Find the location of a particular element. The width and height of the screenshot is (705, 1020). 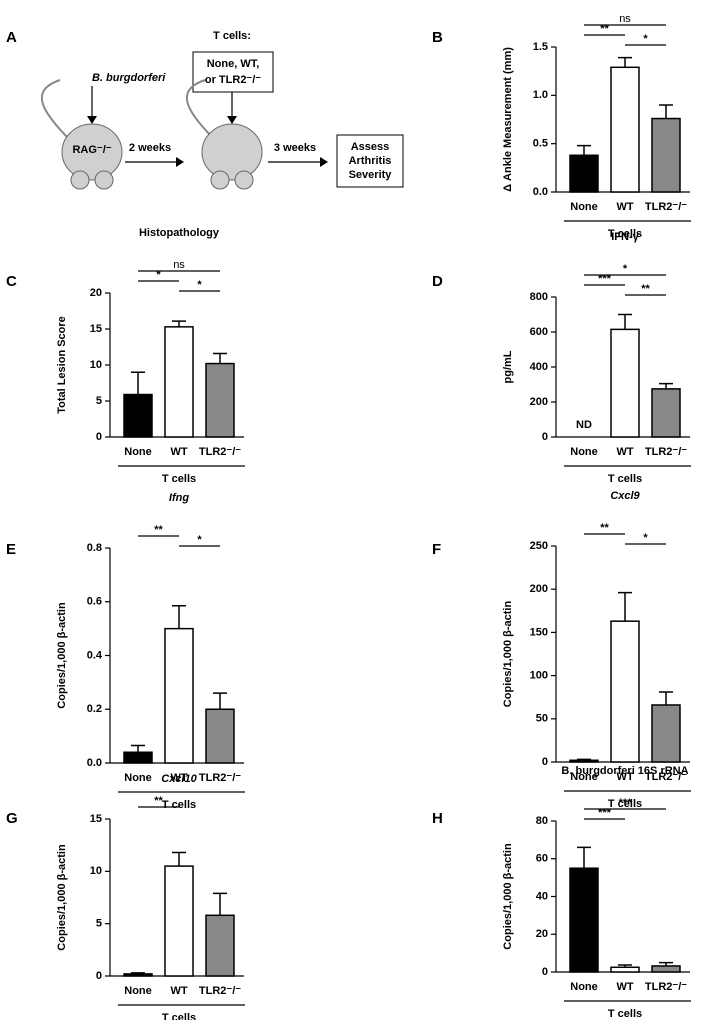

tcell-box is located at coordinates (233, 72).